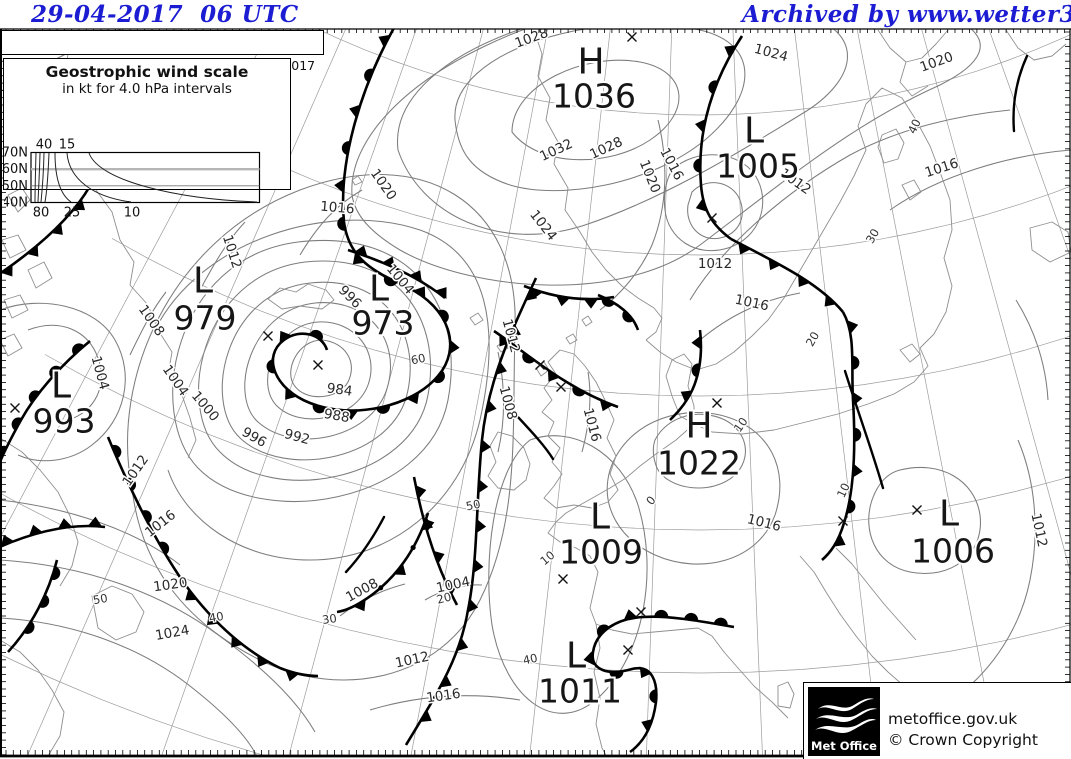  What do you see at coordinates (135, 470) in the screenshot?
I see `isobar-value-label: 1012` at bounding box center [135, 470].